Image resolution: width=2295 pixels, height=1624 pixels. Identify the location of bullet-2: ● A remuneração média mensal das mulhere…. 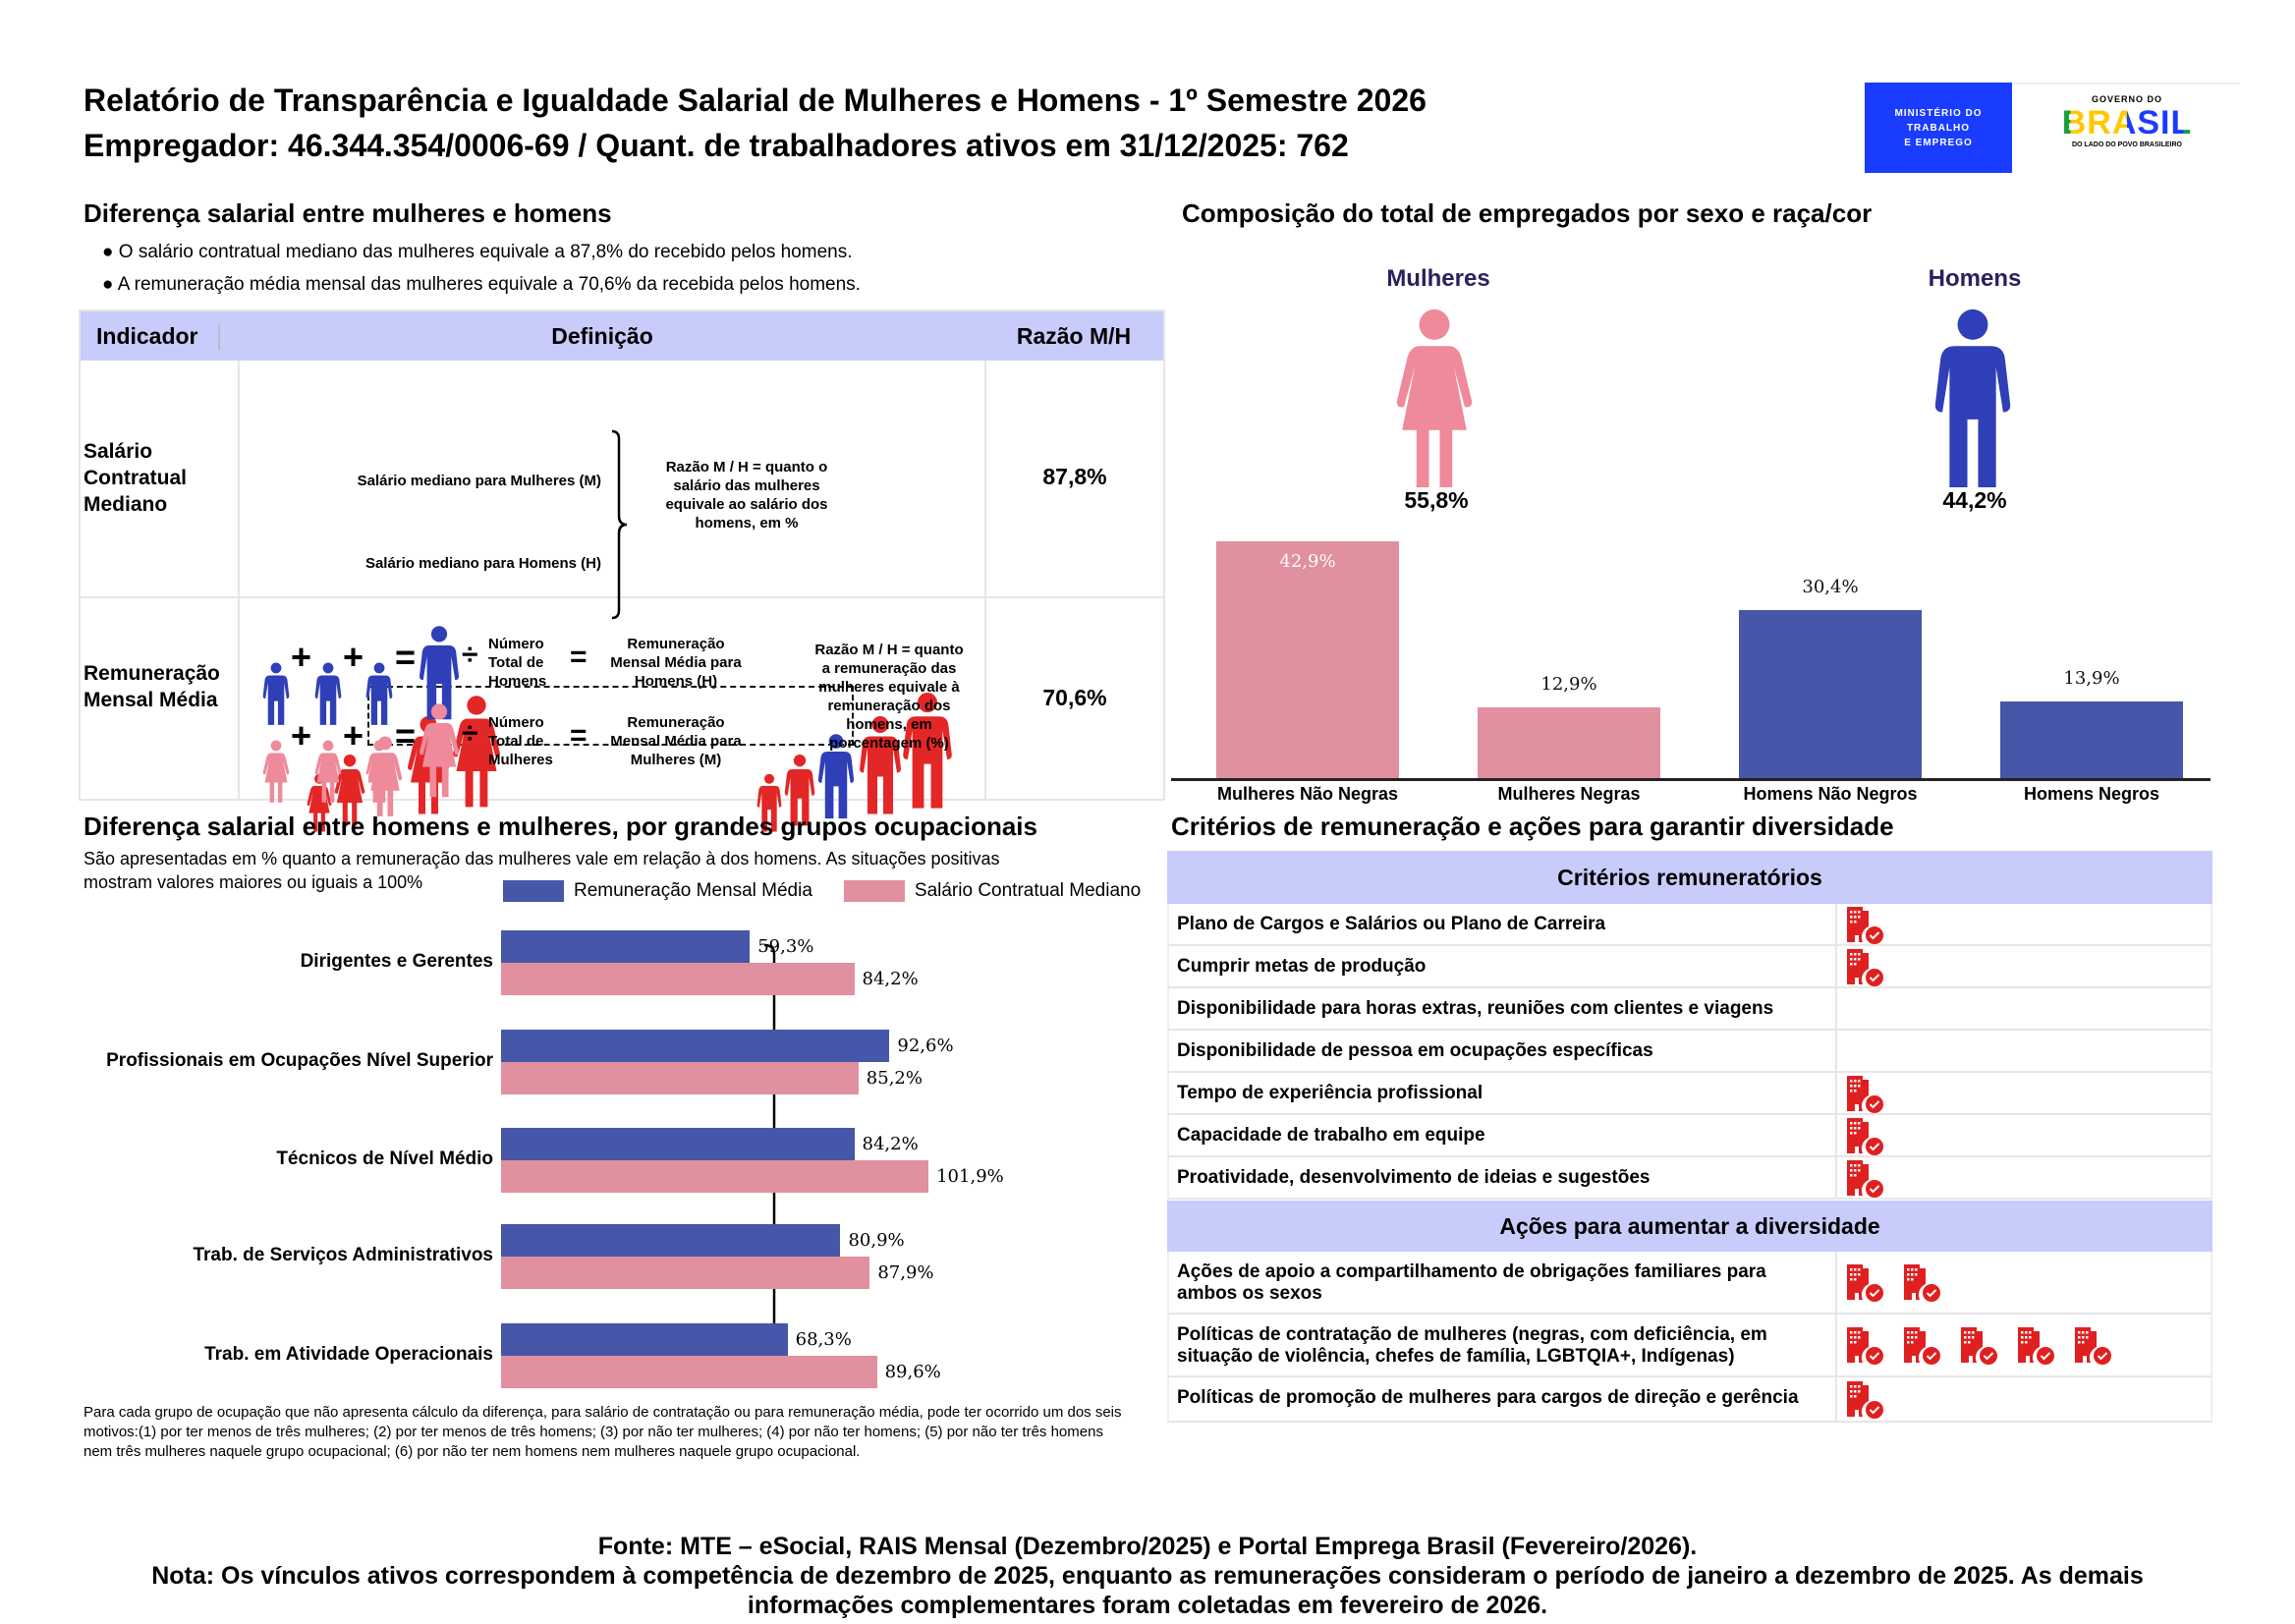
(482, 284).